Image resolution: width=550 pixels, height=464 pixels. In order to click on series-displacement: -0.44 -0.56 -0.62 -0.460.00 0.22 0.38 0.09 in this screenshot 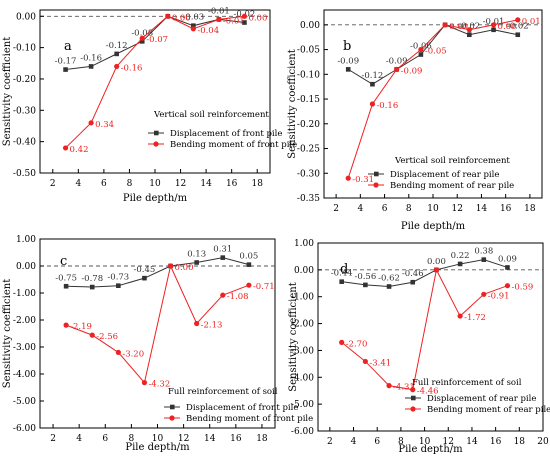, I will do `click(424, 268)`.